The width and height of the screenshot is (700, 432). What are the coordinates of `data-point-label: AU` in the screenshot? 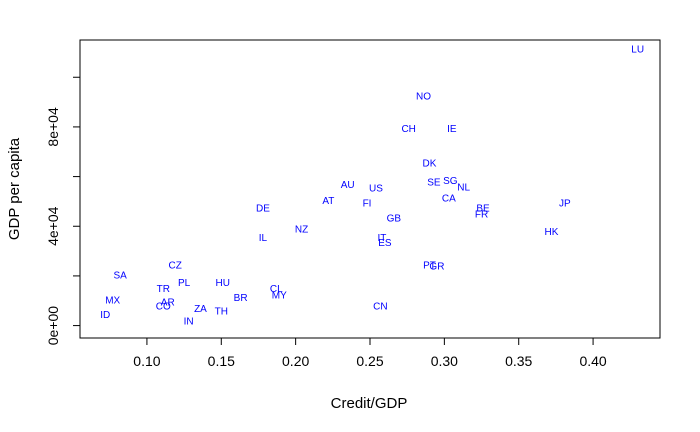 It's located at (348, 185).